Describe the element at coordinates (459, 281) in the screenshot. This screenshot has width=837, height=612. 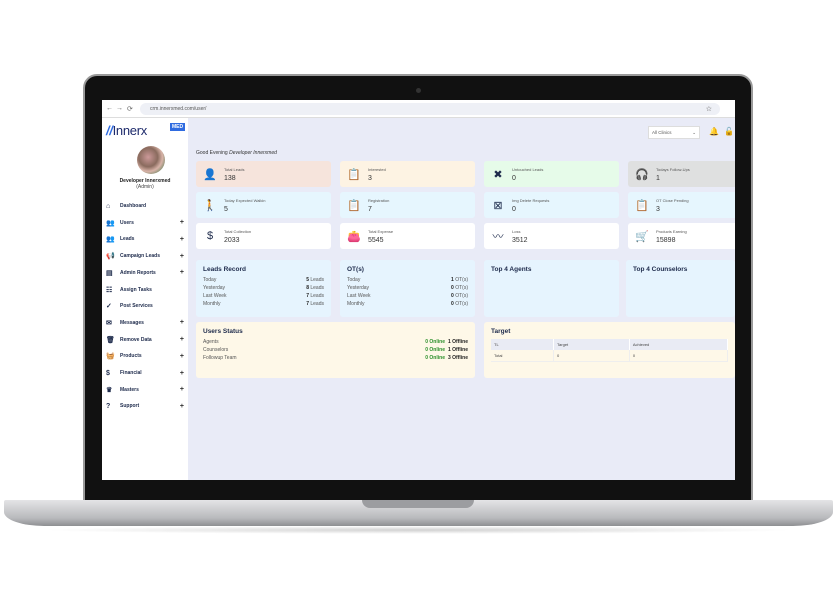
I see `row-value: 1 OT(s)` at that location.